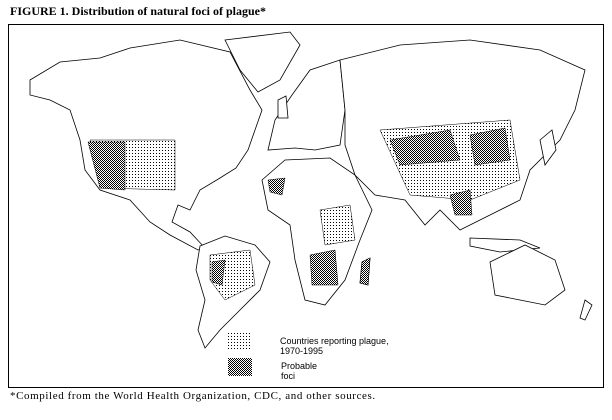  I want to click on southeast-asia-foci, so click(461, 202).